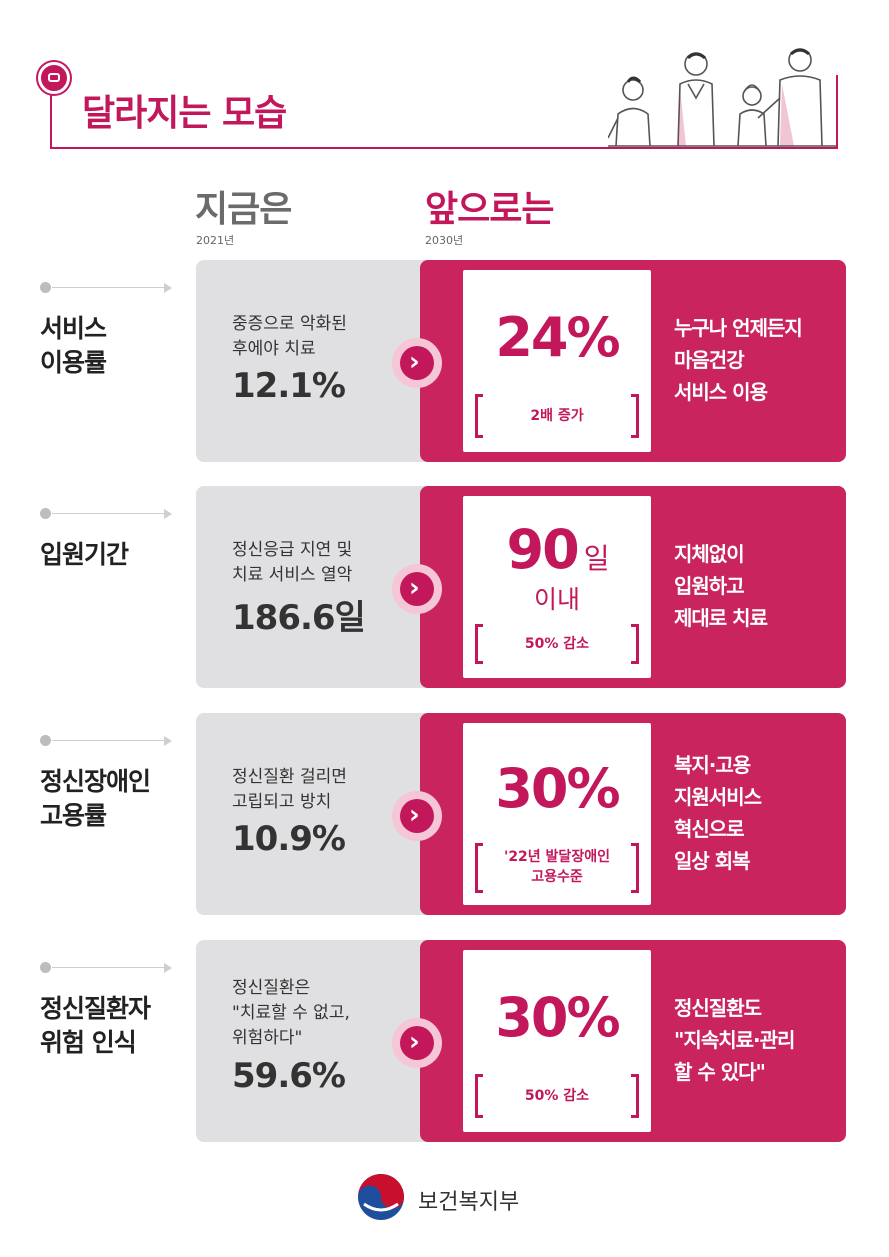 The image size is (889, 1257). I want to click on header-frame-bottom, so click(444, 148).